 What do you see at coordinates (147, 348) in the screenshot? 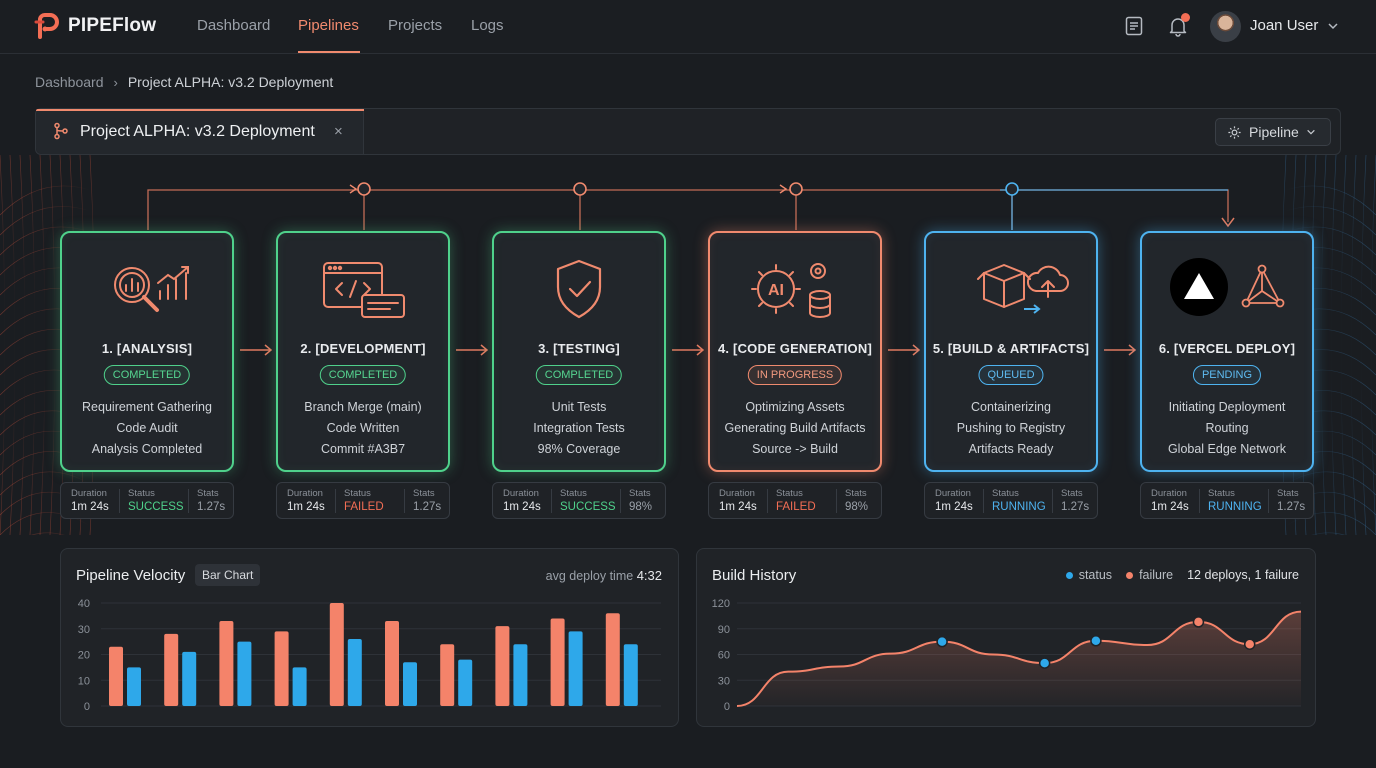
I see `stage-title: 1. [ANALYSIS]` at bounding box center [147, 348].